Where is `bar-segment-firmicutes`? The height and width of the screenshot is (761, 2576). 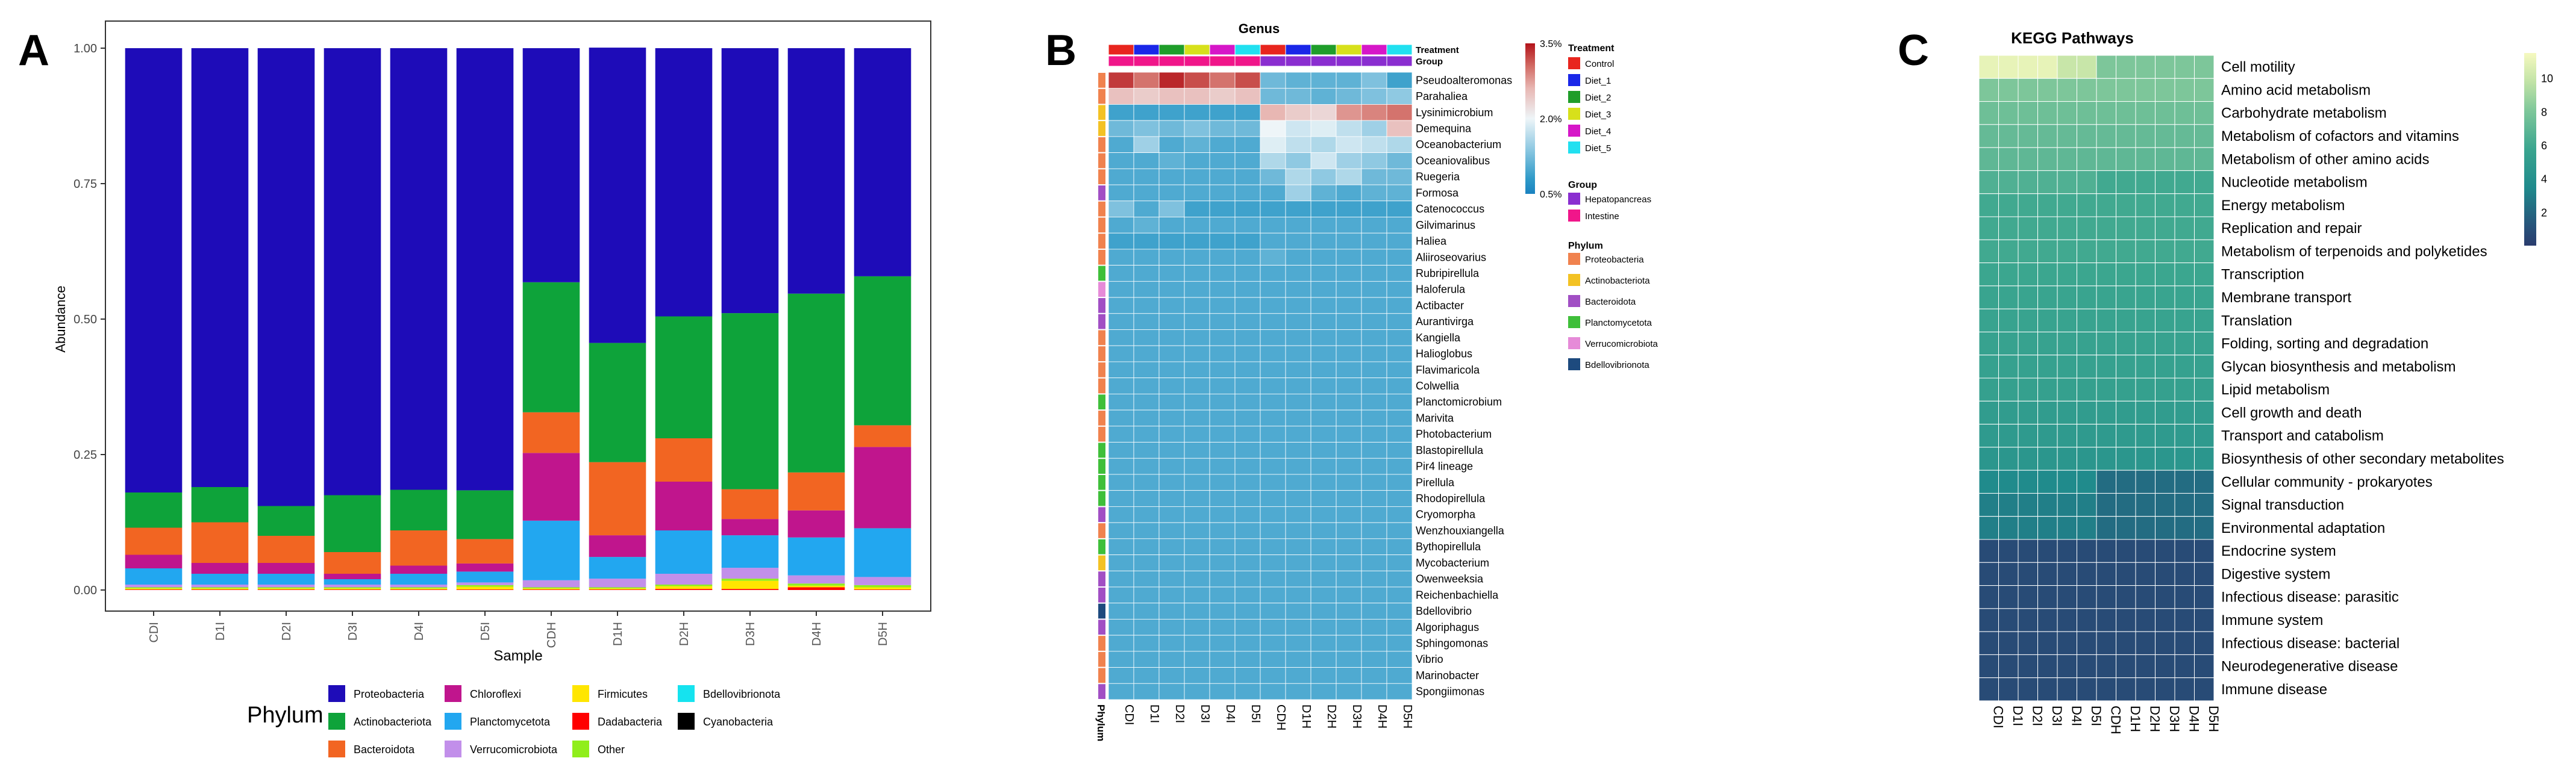
bar-segment-firmicutes is located at coordinates (684, 587).